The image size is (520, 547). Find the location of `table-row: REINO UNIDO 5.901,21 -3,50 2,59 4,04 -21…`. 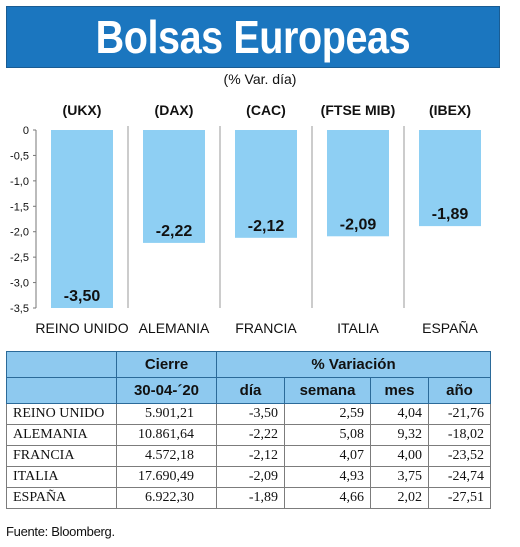

table-row: REINO UNIDO 5.901,21 -3,50 2,59 4,04 -21… is located at coordinates (249, 414).